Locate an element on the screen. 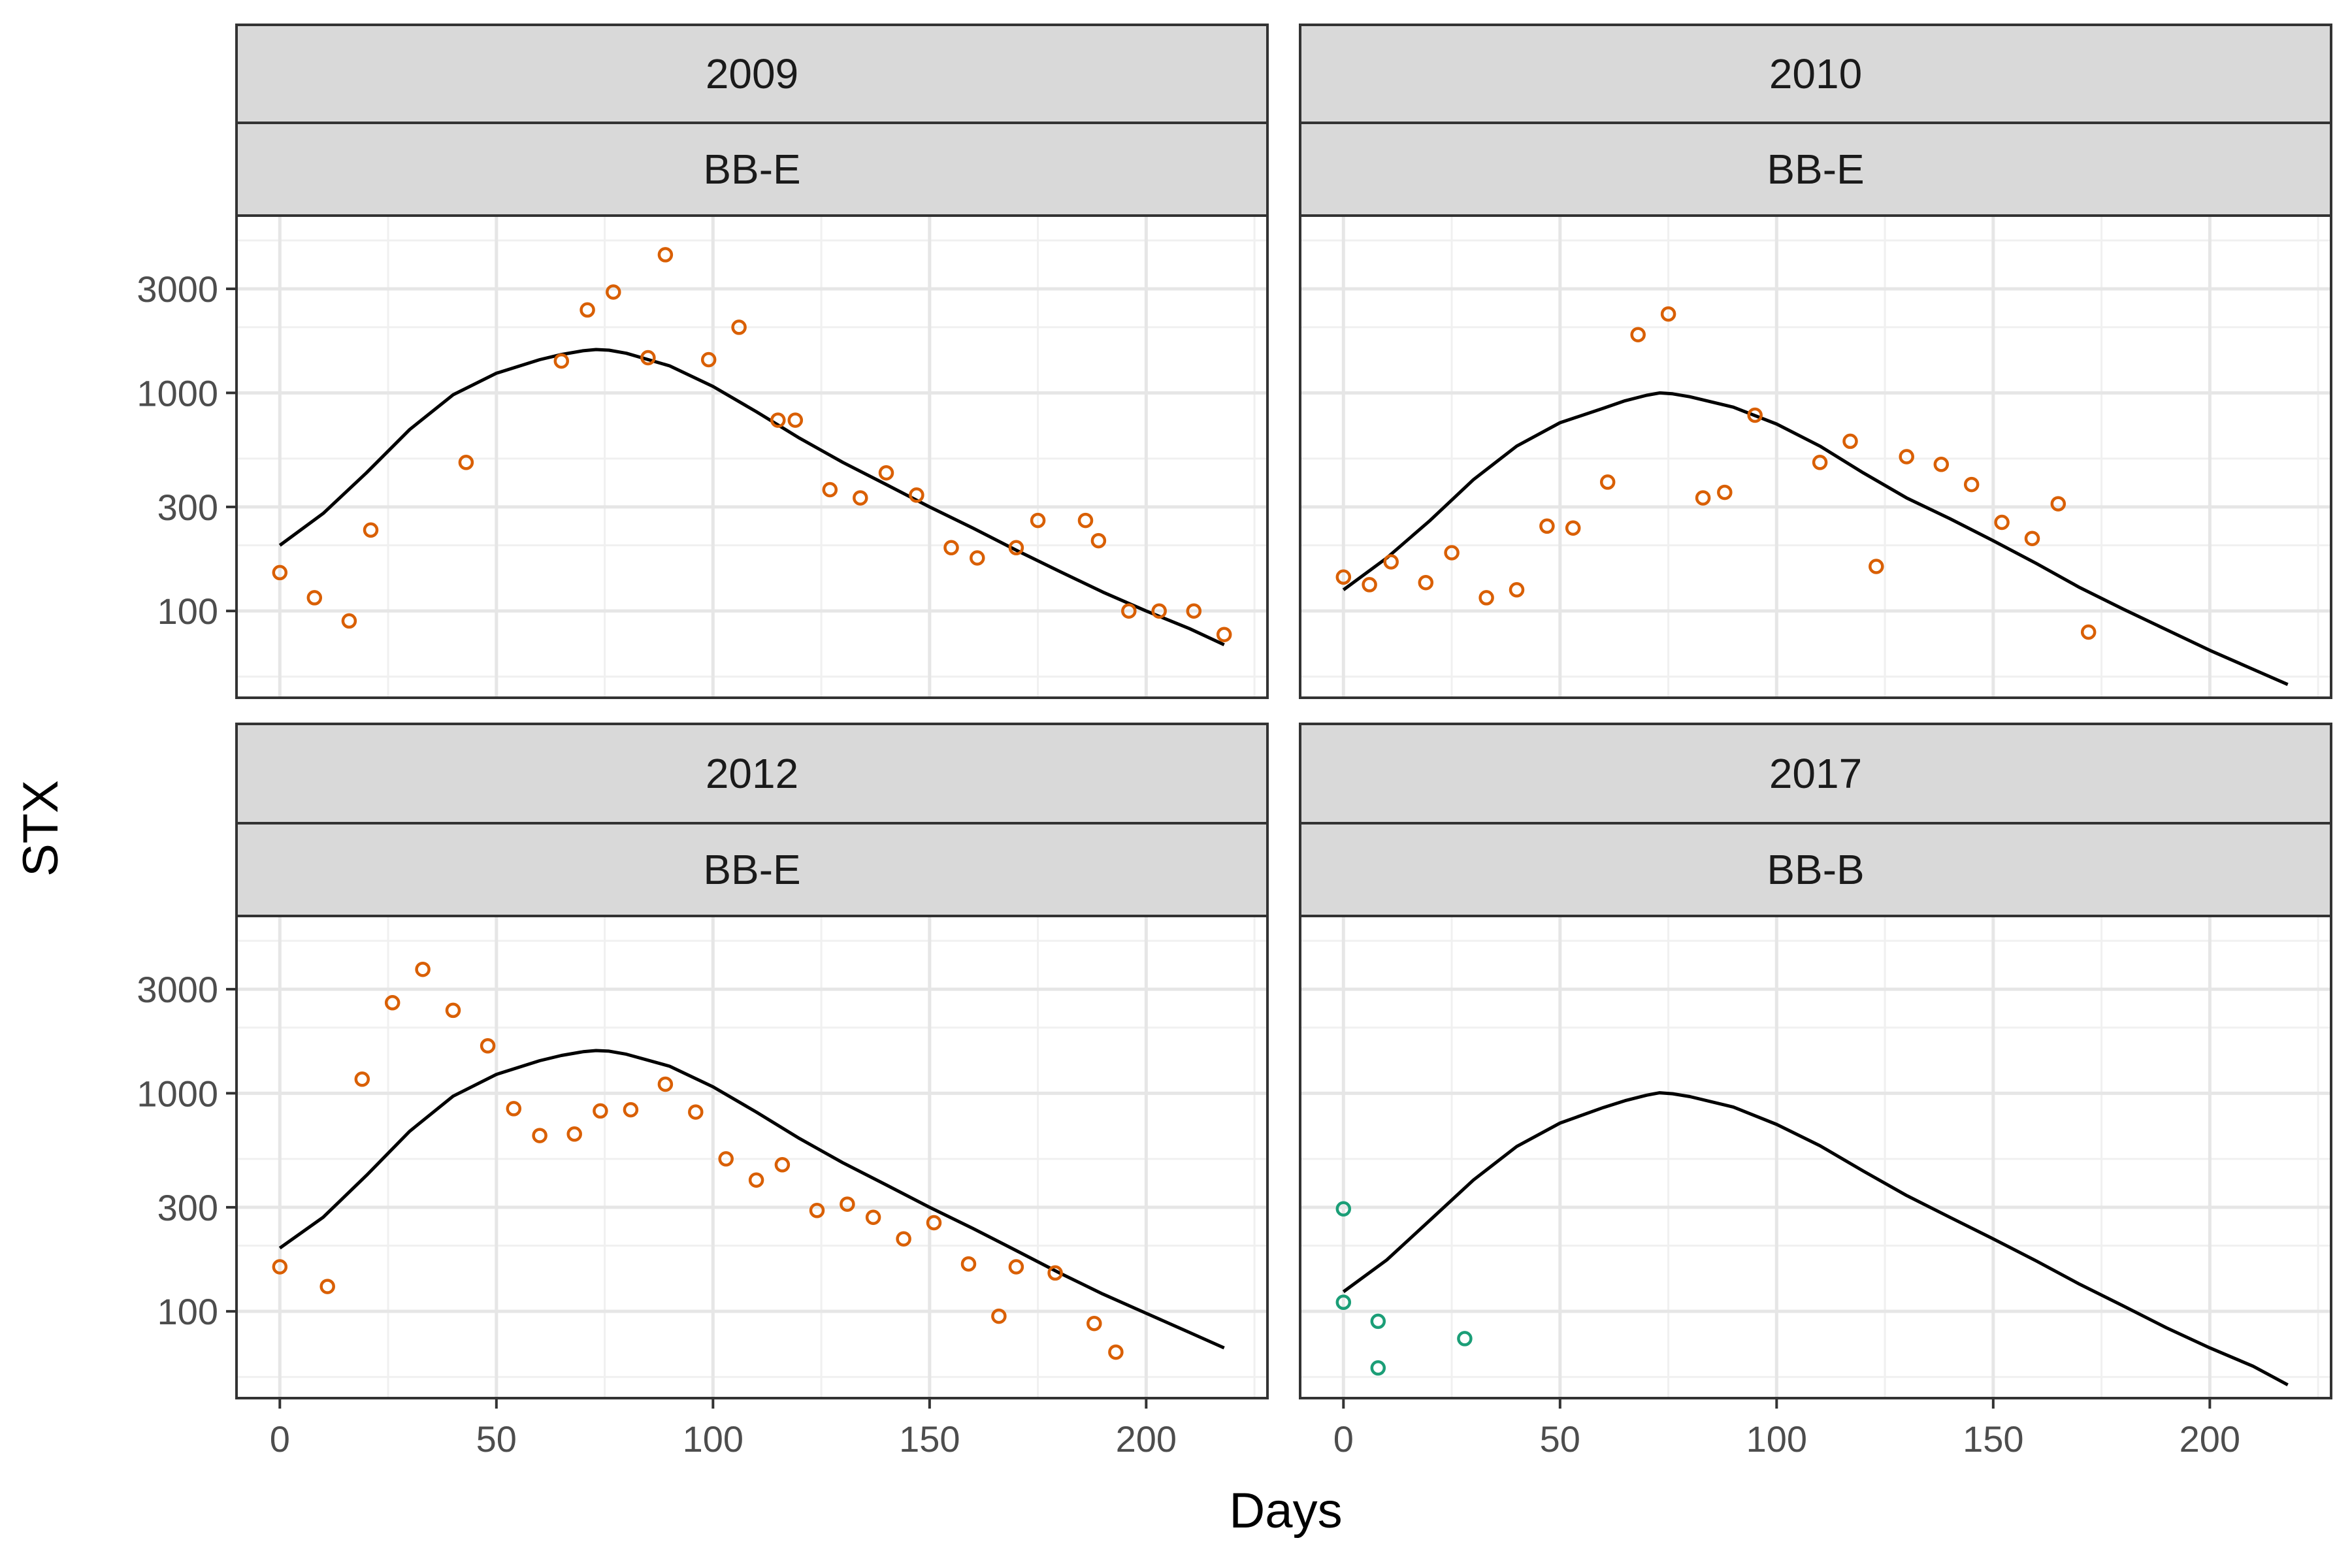 The height and width of the screenshot is (1568, 2352). strip-year-label: 2009 is located at coordinates (752, 73).